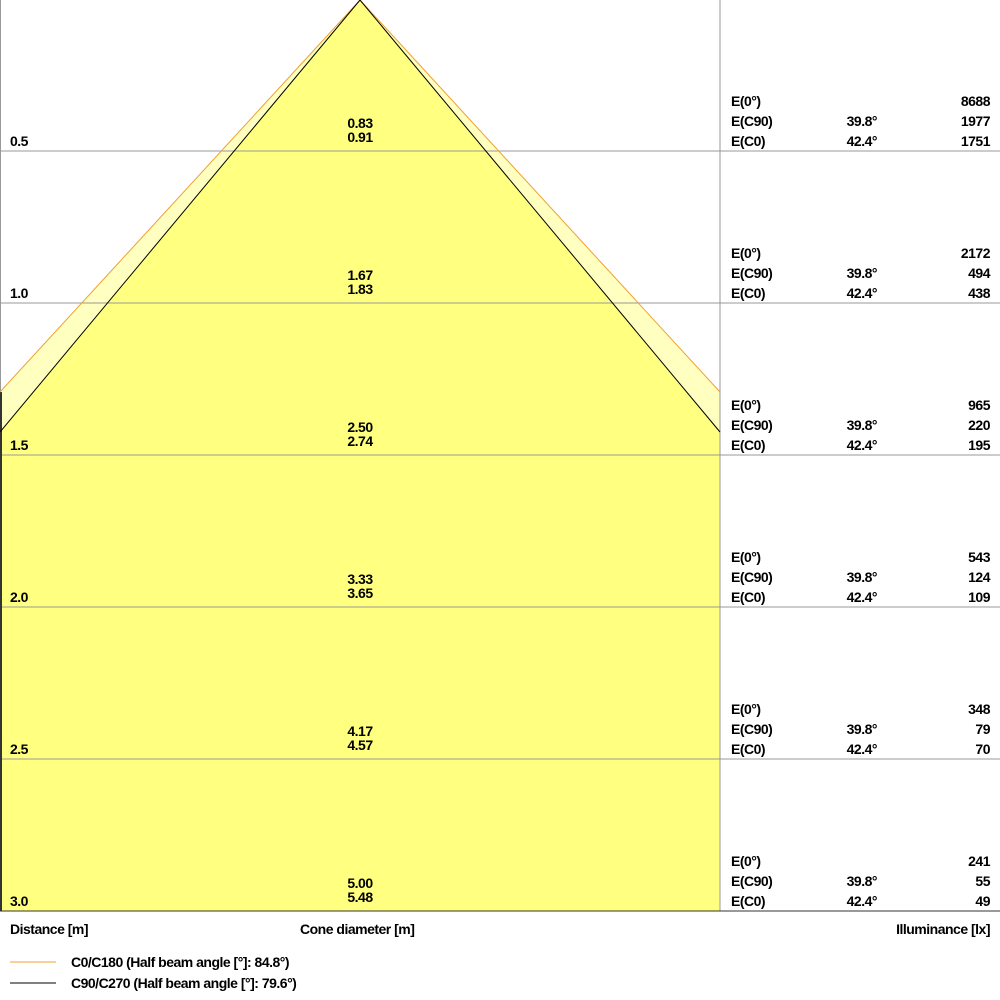 The height and width of the screenshot is (1000, 1000). What do you see at coordinates (183, 983) in the screenshot?
I see `legend-label: C90/C270 (Half beam angle [°]: 79.6°)` at bounding box center [183, 983].